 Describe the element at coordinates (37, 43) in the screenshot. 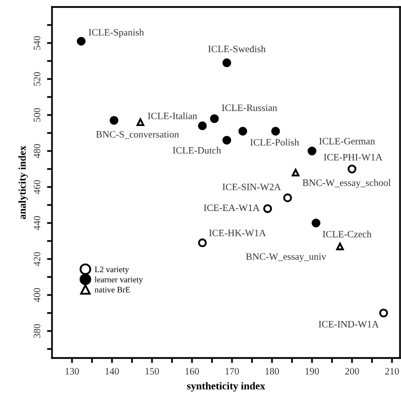

I see `y-tick-label: 540` at that location.